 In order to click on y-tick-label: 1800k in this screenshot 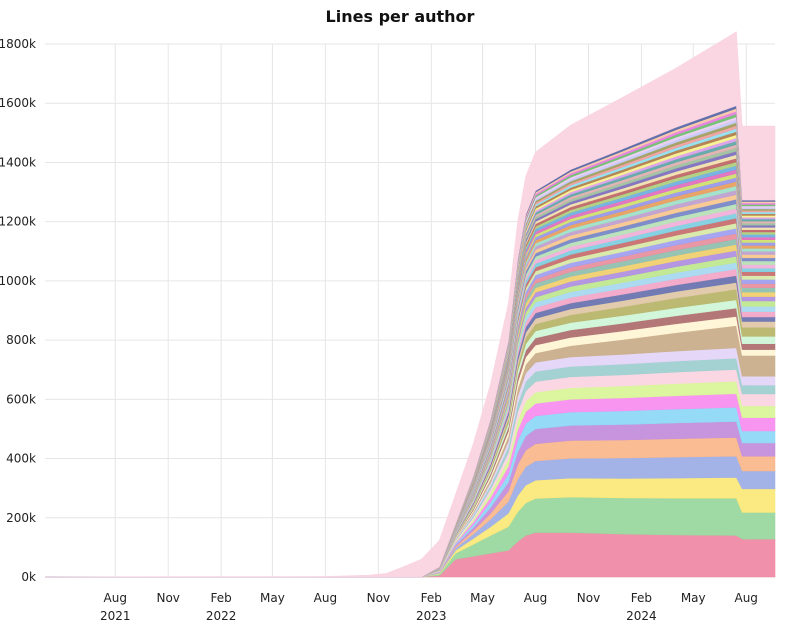, I will do `click(18, 44)`.